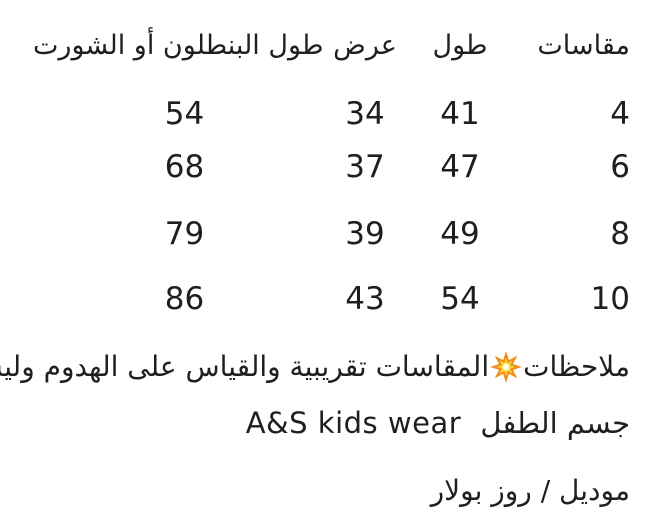  I want to click on pants-length-value: 54, so click(184, 114).